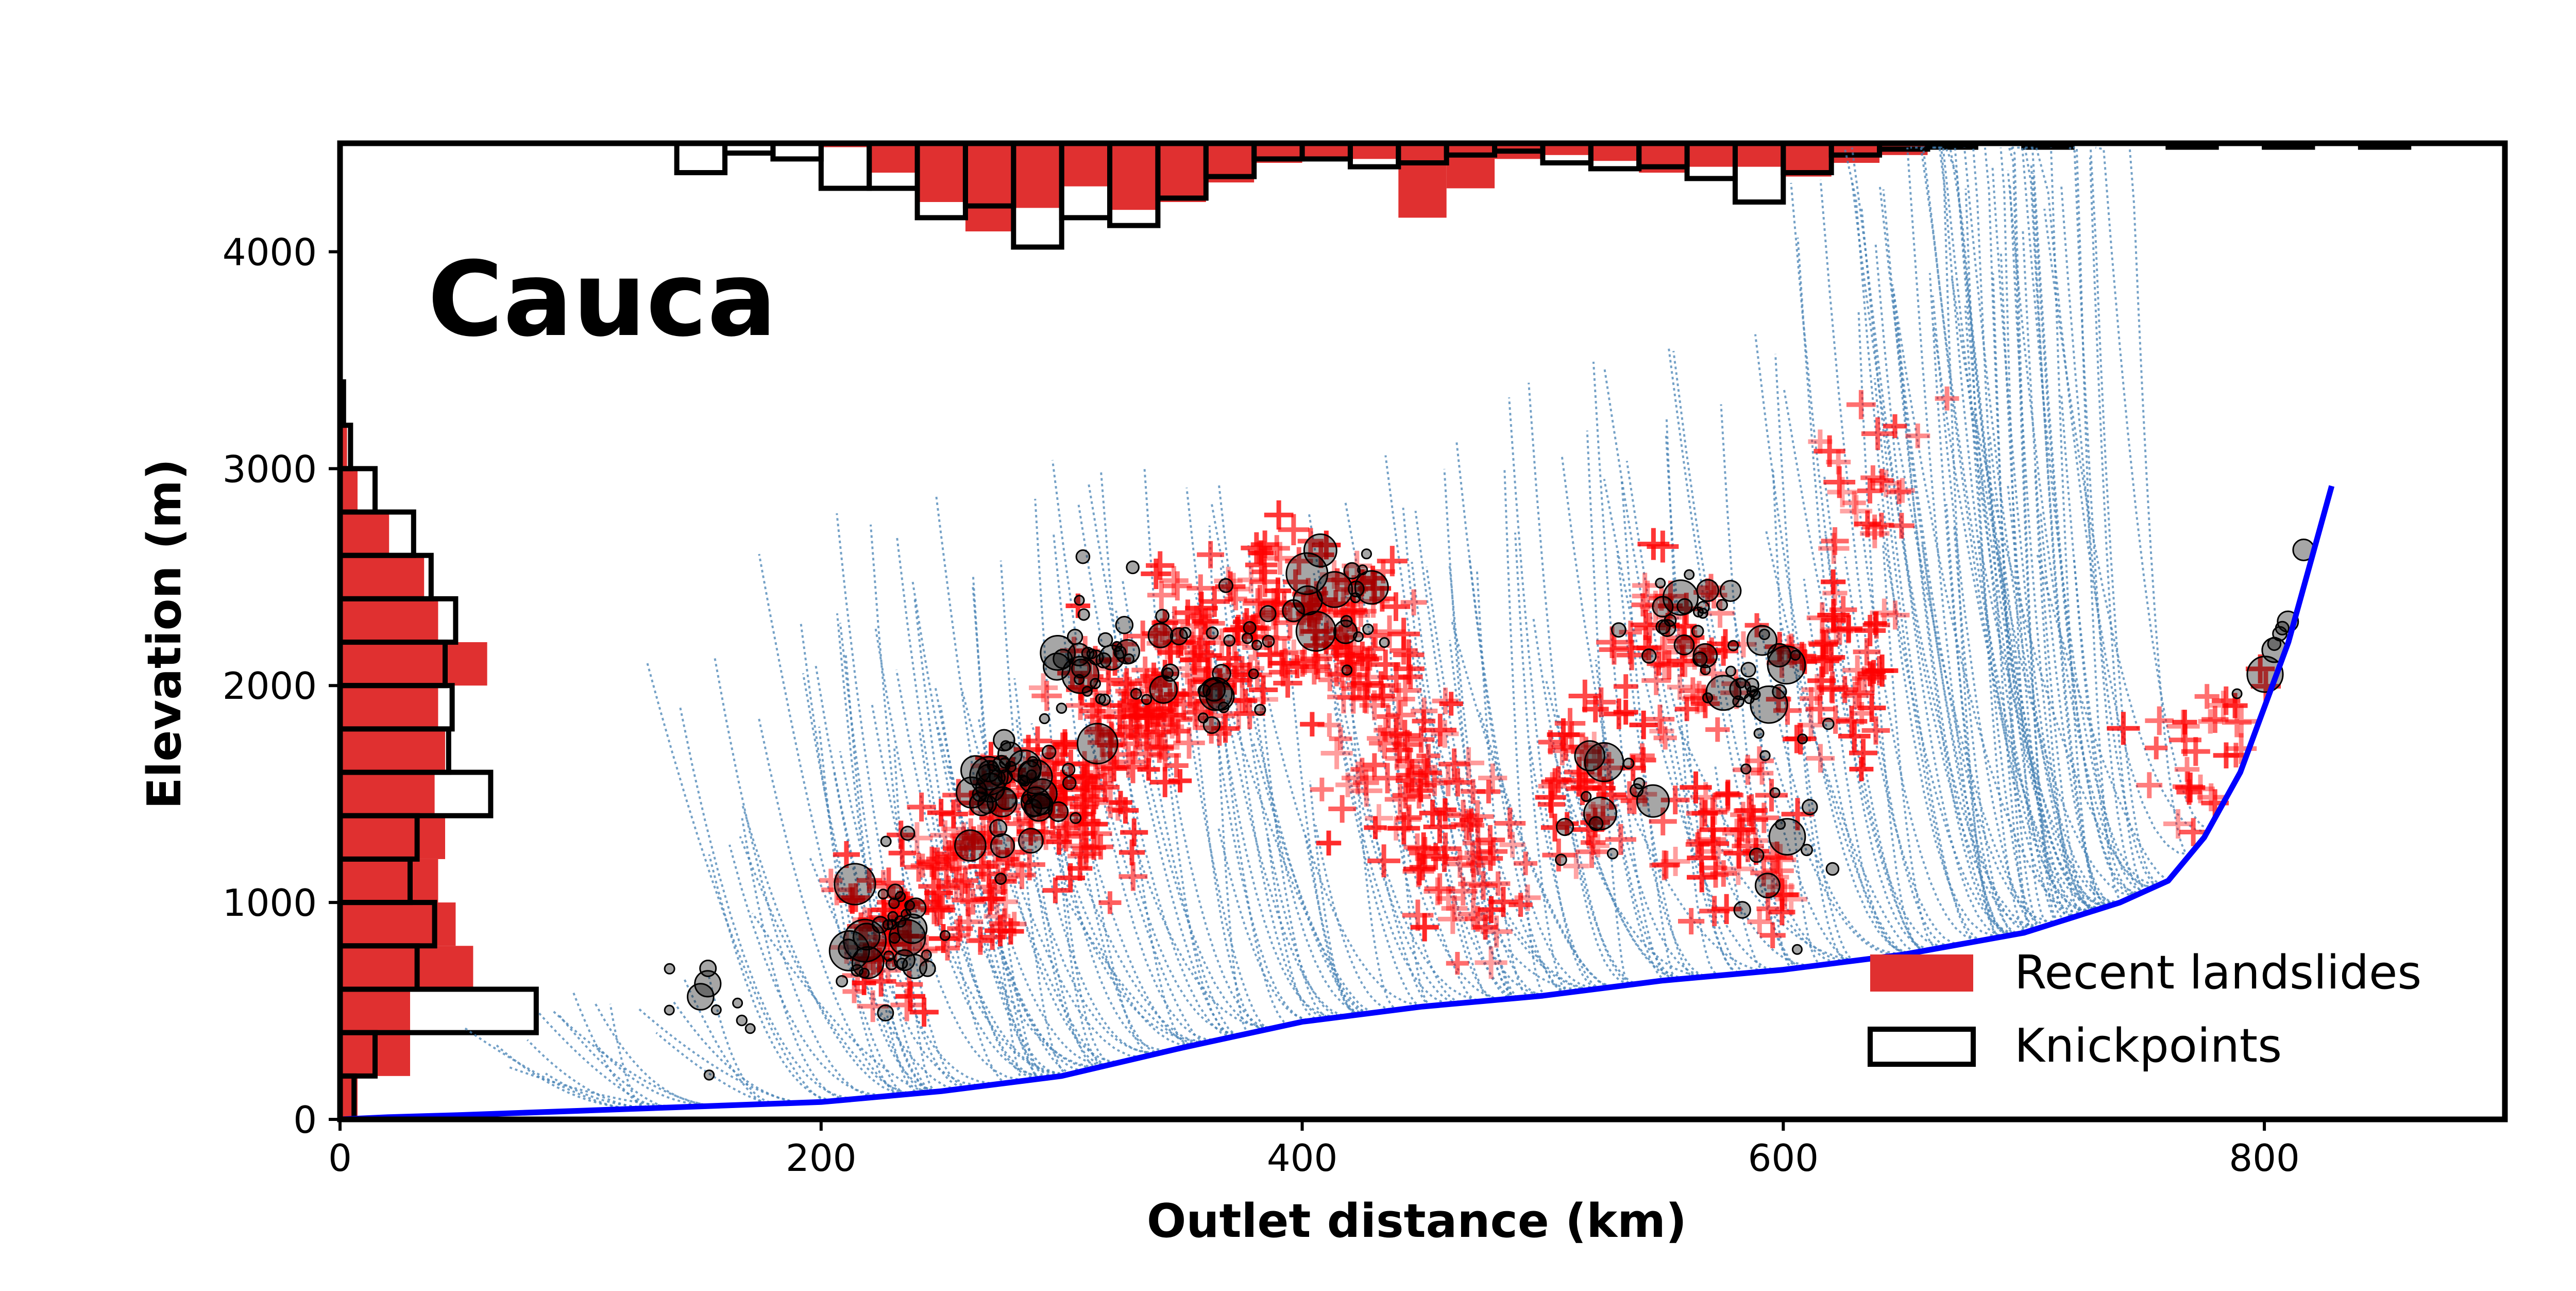  I want to click on y-axis-label: Elevation (m), so click(165, 634).